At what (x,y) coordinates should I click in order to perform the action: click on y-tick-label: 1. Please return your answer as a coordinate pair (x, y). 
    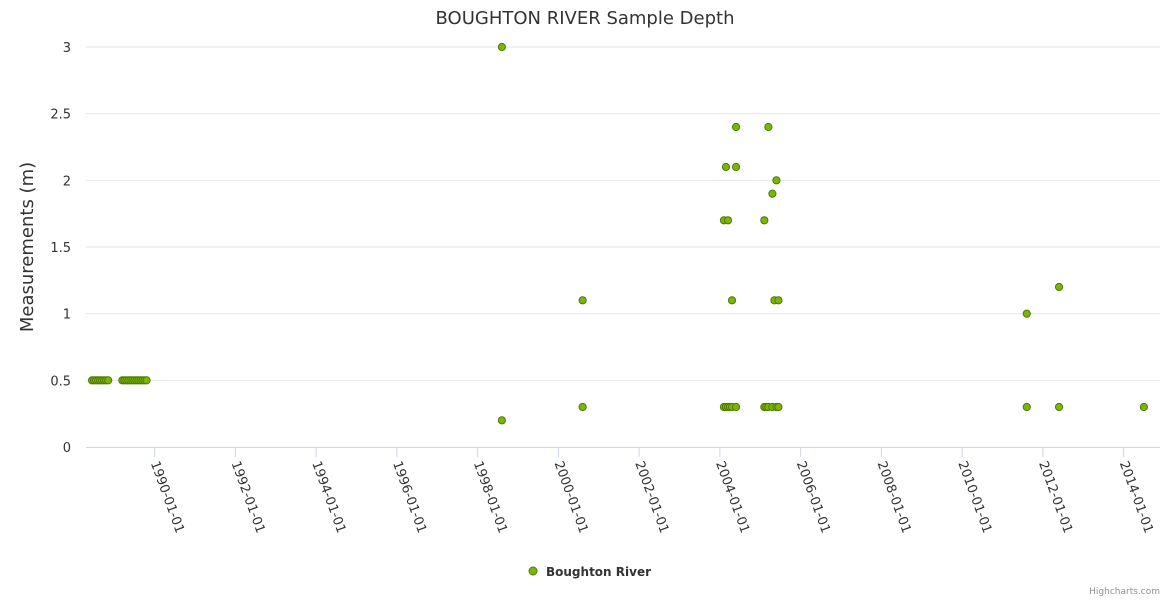
    Looking at the image, I should click on (67, 315).